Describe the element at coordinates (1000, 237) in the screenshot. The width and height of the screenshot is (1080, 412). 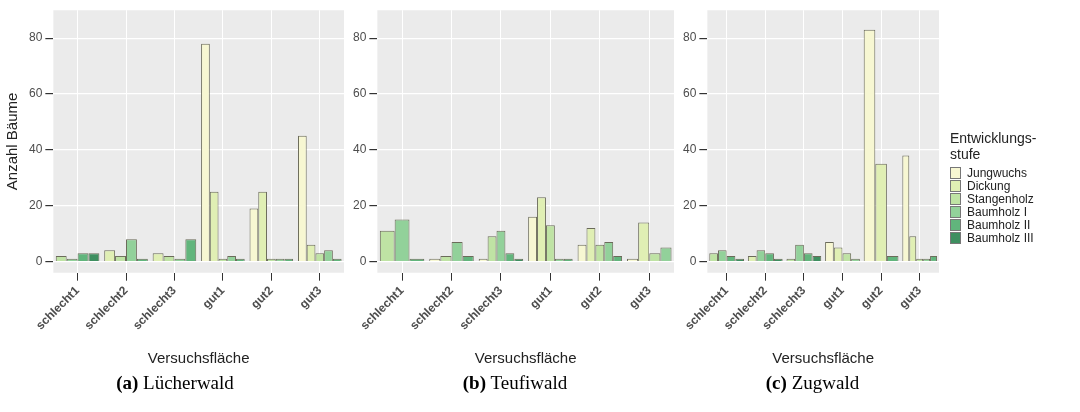
I see `legend-label: Baumholz III` at that location.